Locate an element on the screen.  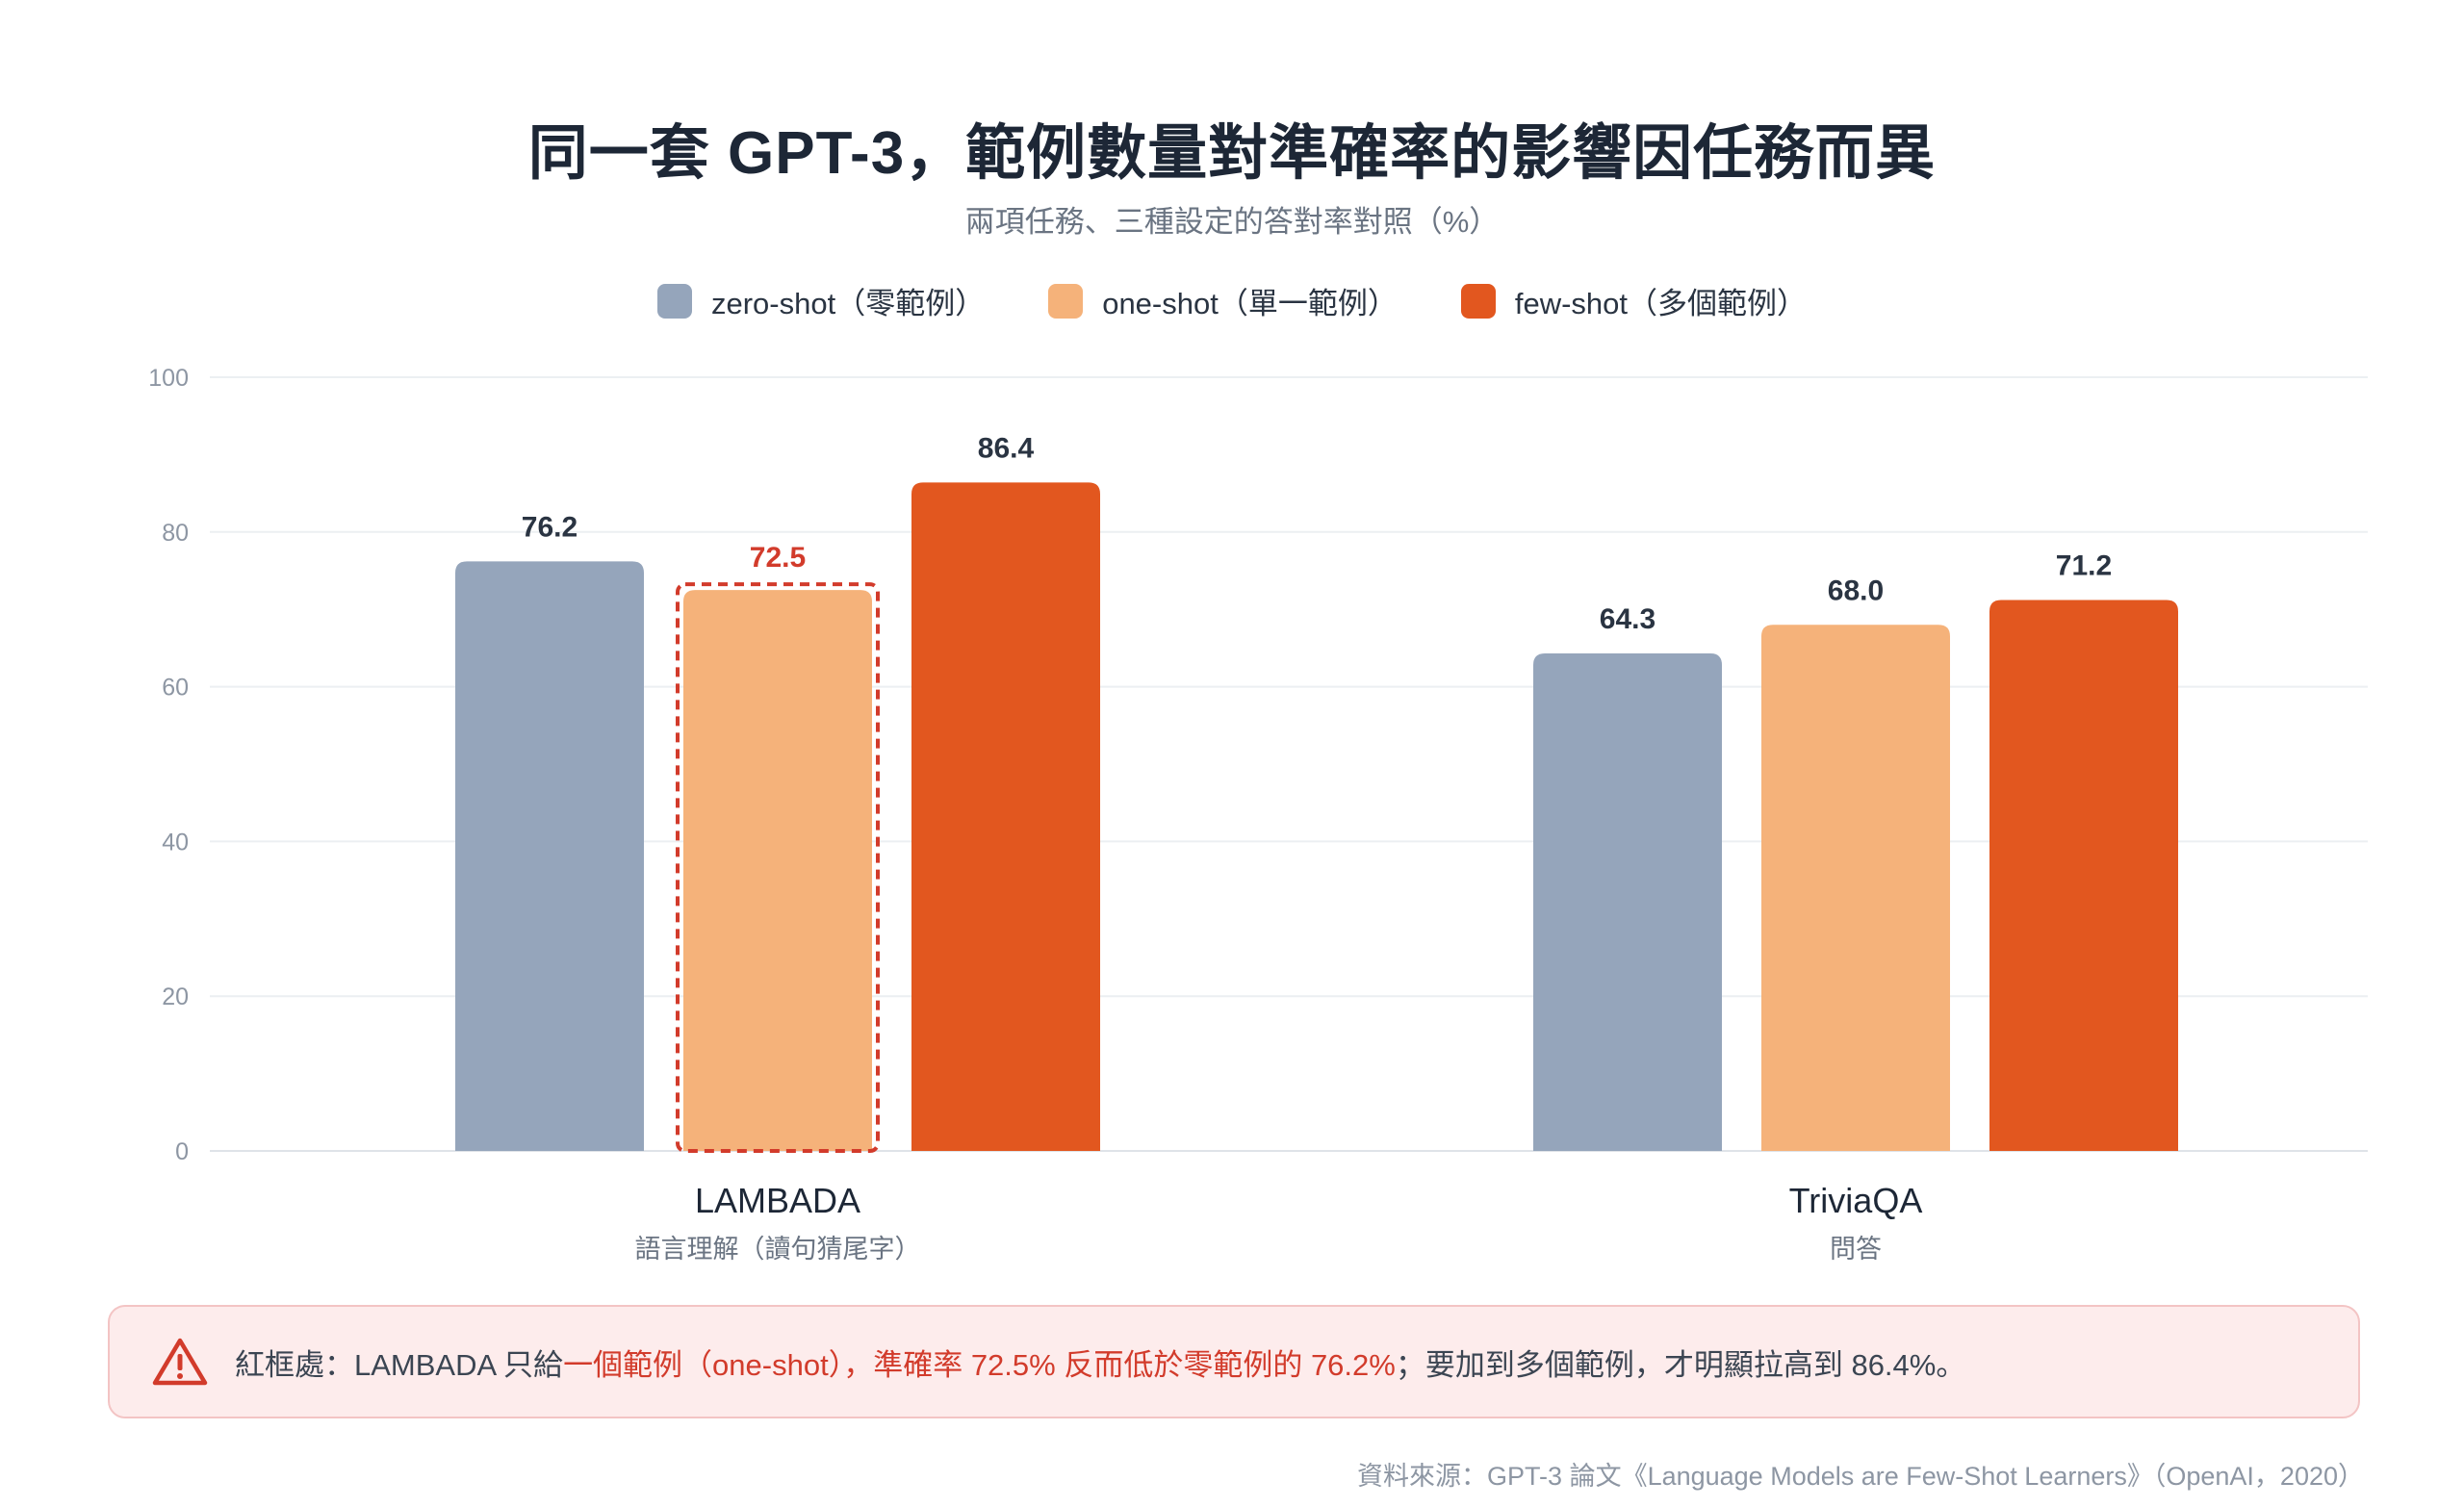
y-tick-label: 40 is located at coordinates (175, 842).